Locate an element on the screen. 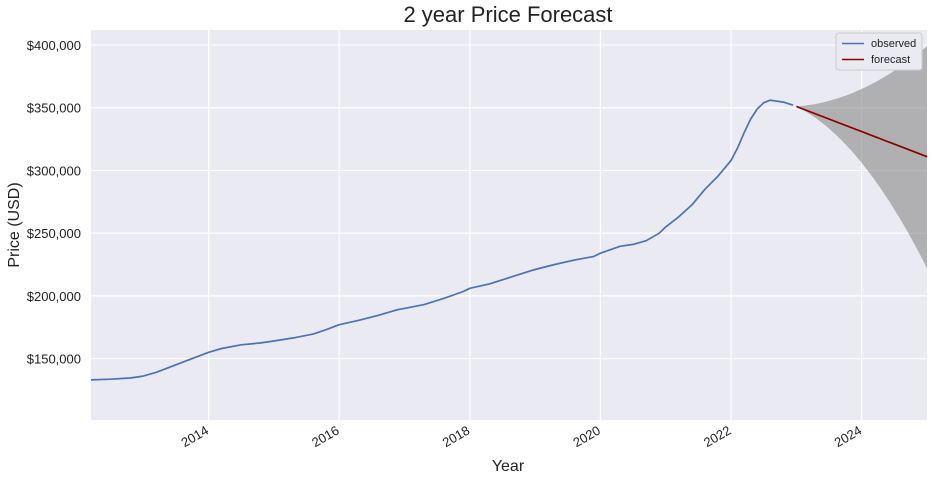 This screenshot has height=481, width=934. forecast-confidence-band is located at coordinates (861, 157).